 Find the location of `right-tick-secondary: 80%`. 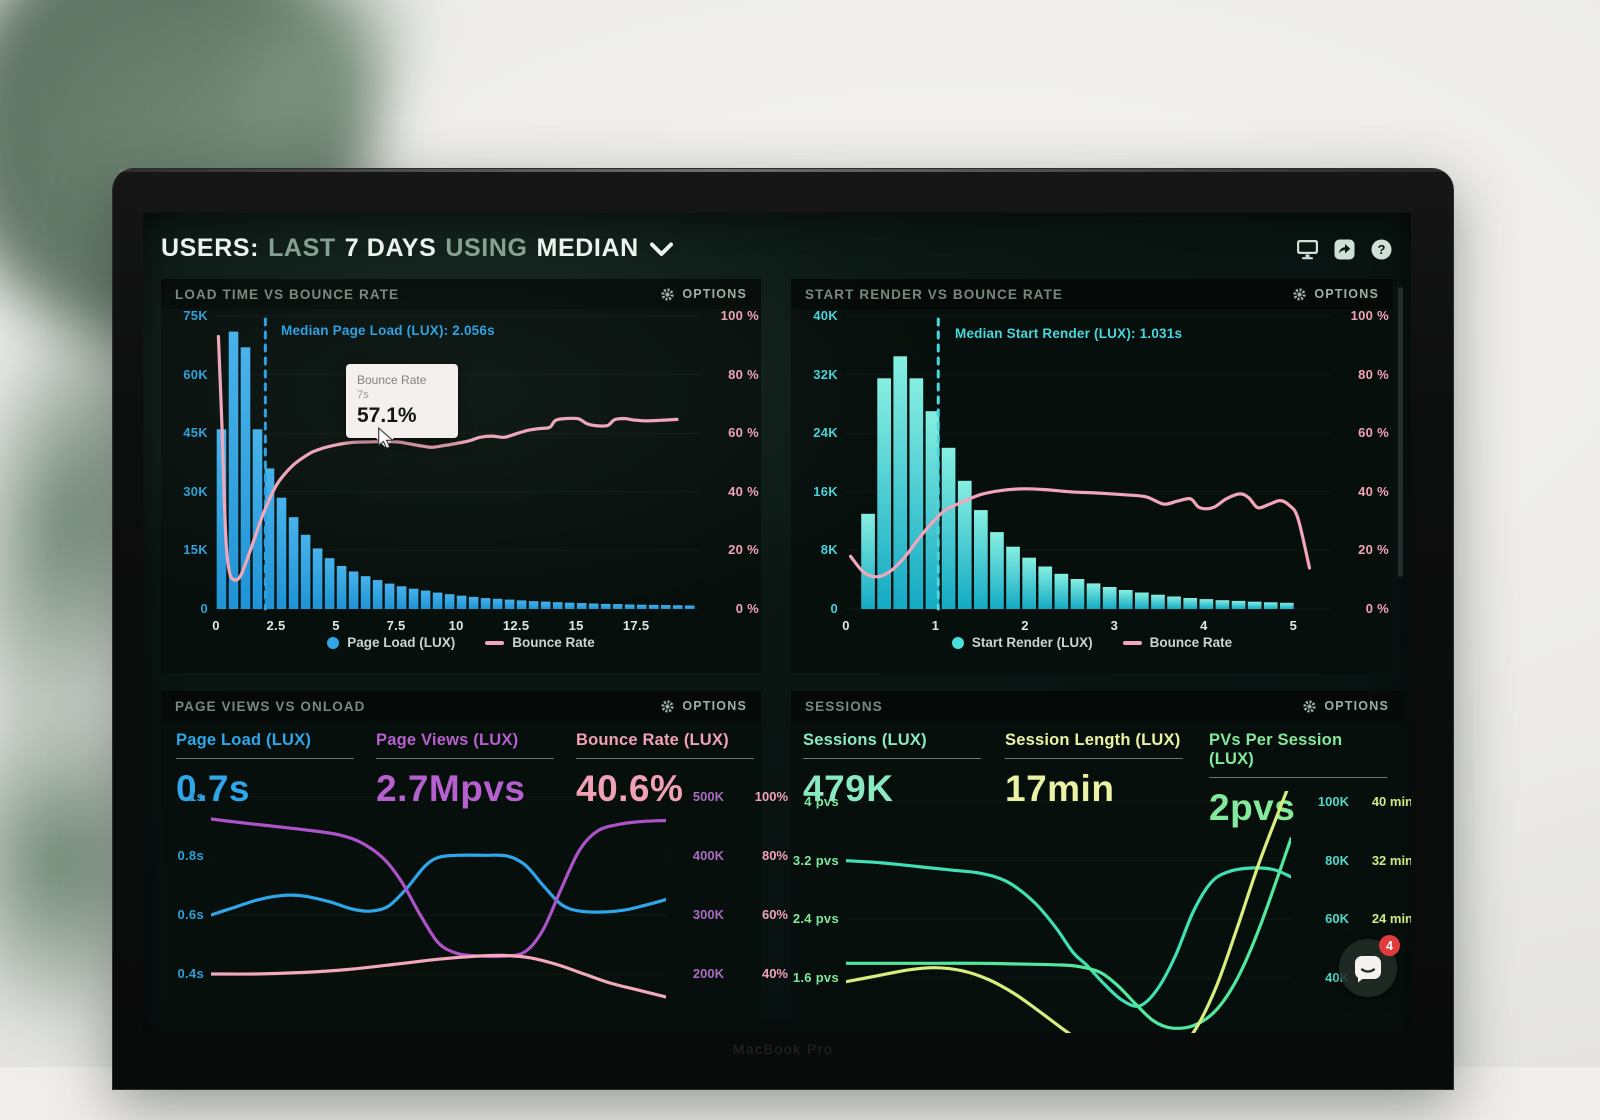

right-tick-secondary: 80% is located at coordinates (774, 855).